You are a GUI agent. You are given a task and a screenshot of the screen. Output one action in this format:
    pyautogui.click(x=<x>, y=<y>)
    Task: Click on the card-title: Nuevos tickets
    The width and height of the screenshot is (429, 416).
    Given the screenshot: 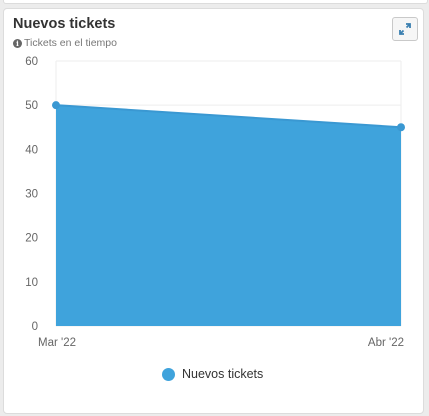 What is the action you would take?
    pyautogui.click(x=64, y=24)
    